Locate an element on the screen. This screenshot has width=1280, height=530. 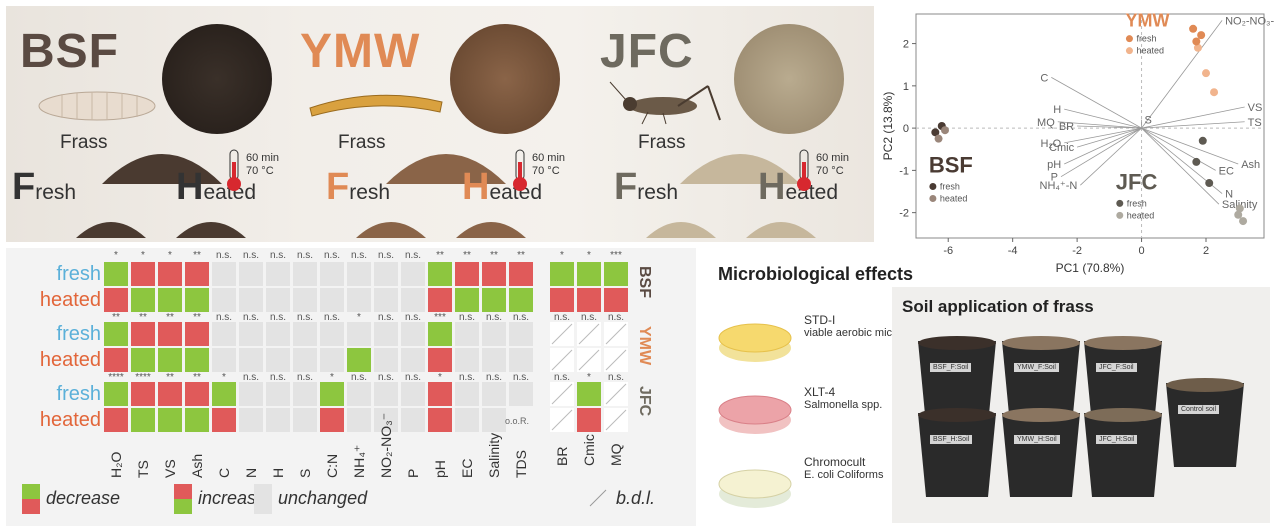
column-label: H₂O is located at coordinates (116, 464).